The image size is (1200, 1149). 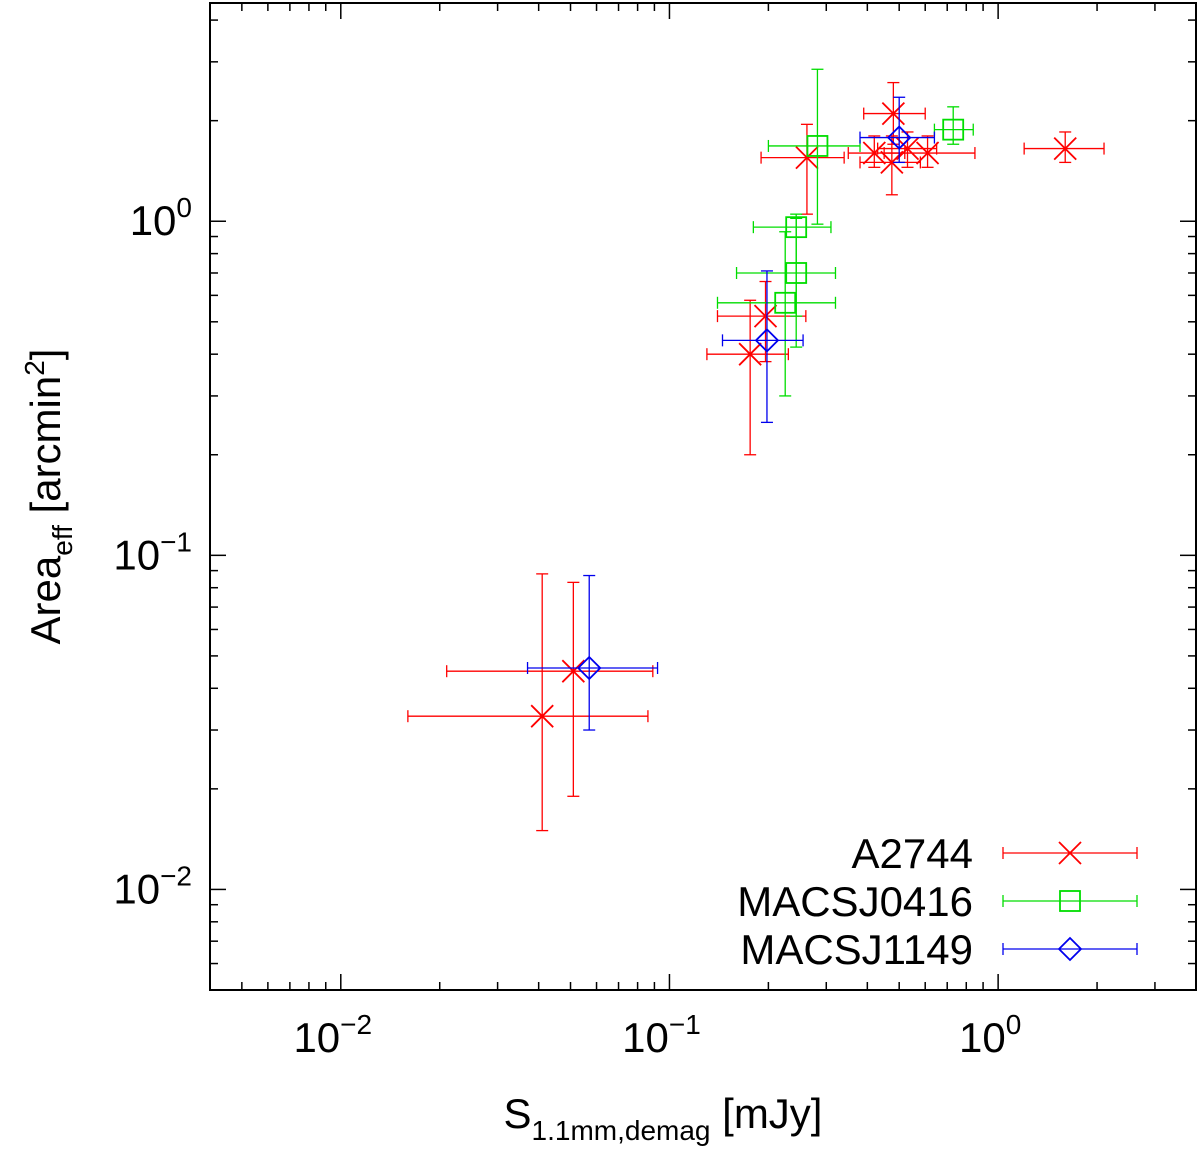 I want to click on x-tick-label-exp: −1, so click(x=685, y=1024).